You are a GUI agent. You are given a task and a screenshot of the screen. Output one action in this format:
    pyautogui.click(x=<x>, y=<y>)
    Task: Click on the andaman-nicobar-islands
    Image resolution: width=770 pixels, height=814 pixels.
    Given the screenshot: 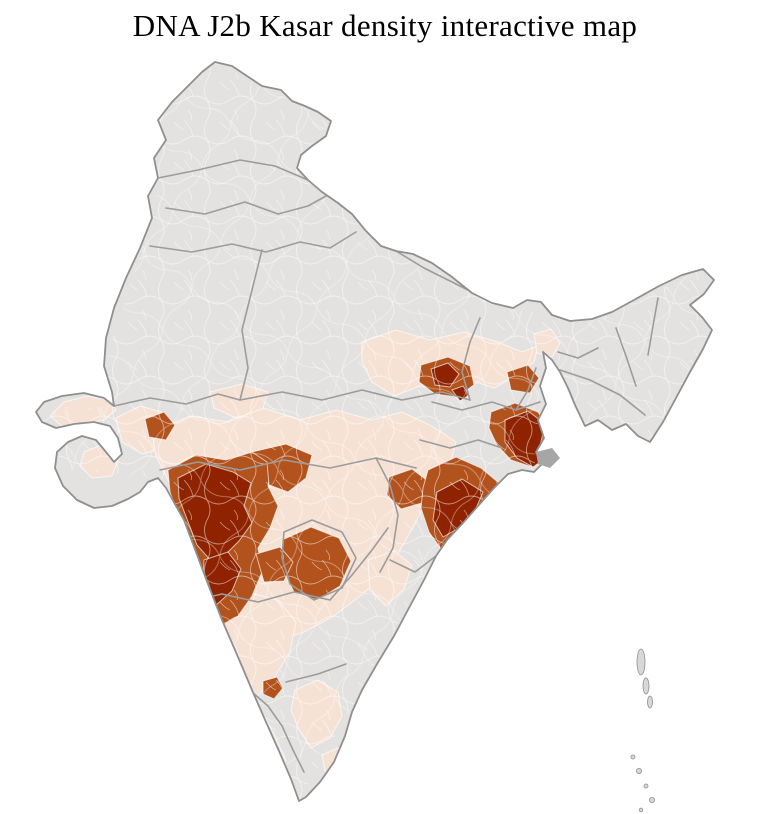 What is the action you would take?
    pyautogui.click(x=643, y=730)
    